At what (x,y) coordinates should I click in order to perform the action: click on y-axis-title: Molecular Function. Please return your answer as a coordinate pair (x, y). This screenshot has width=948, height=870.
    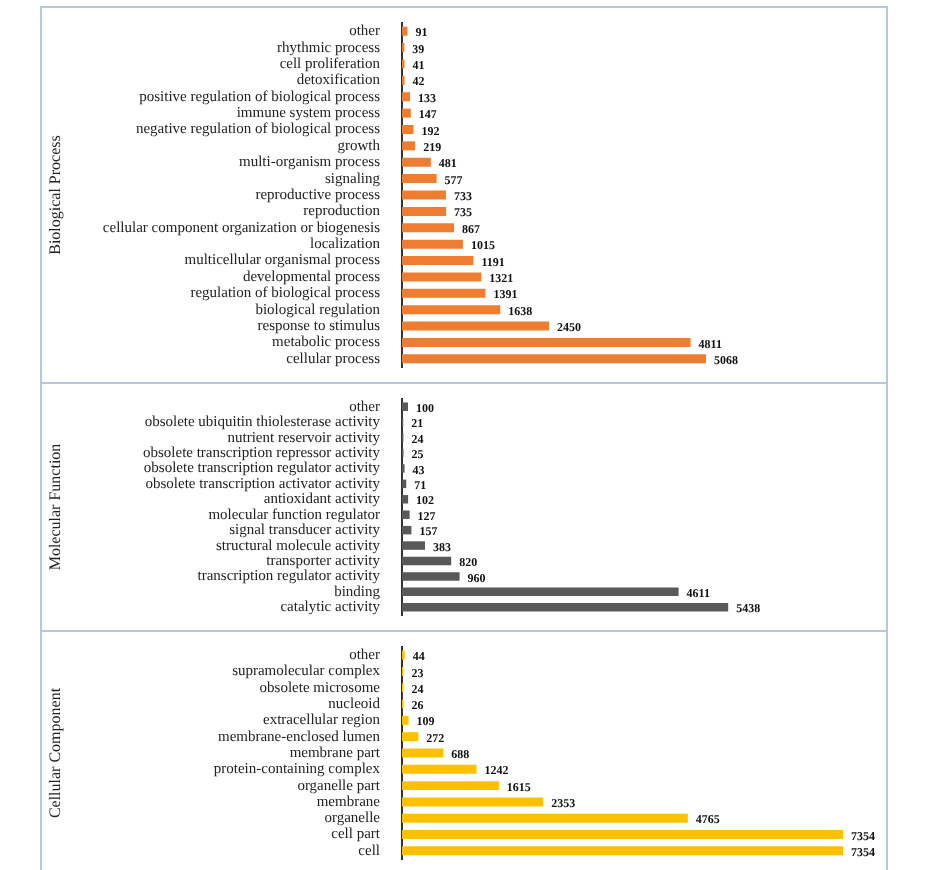
    Looking at the image, I should click on (54, 507).